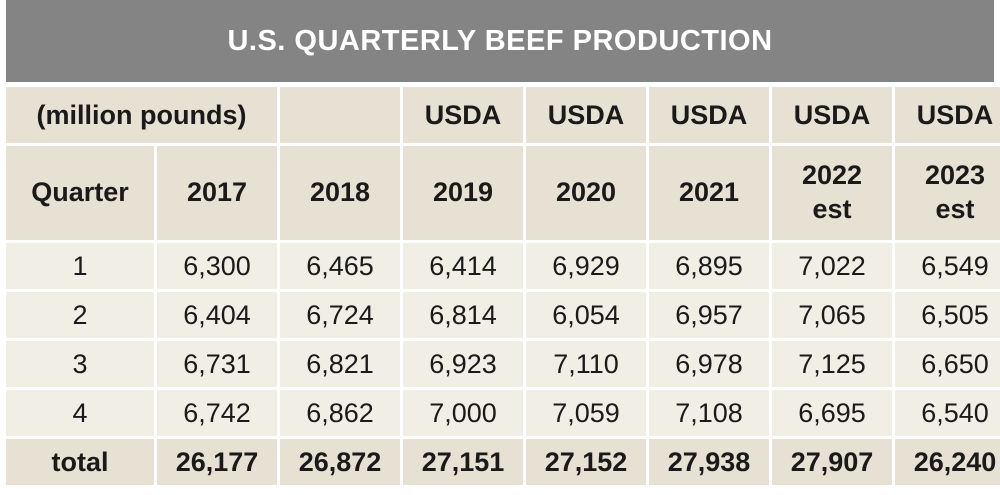  I want to click on total-cell-2018: 26,872, so click(340, 462).